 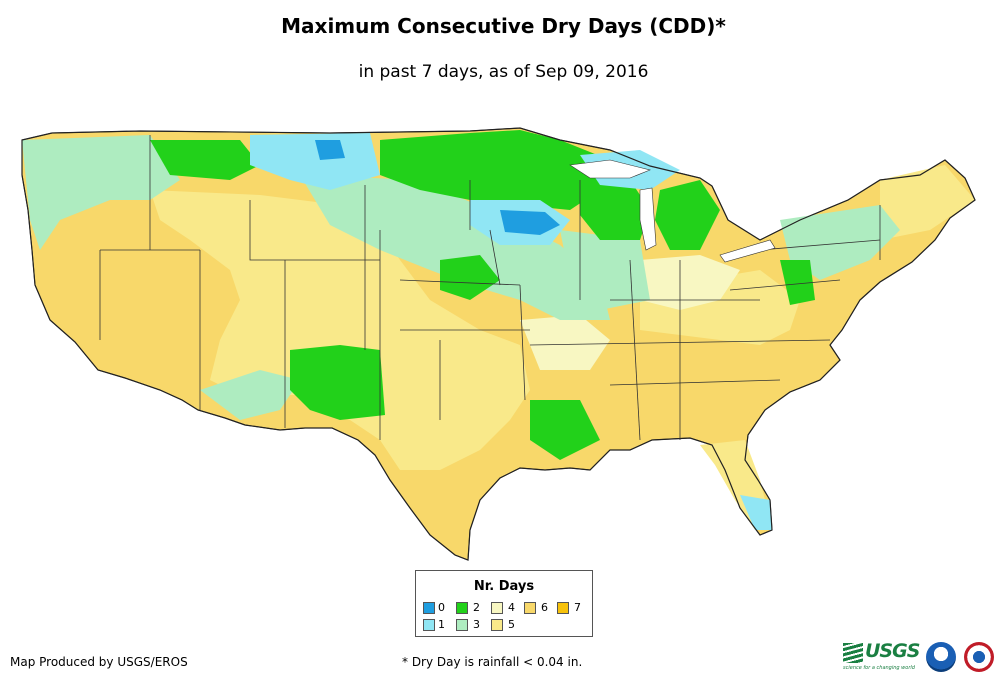 I want to click on region-2-wisconsin, so click(x=615, y=210).